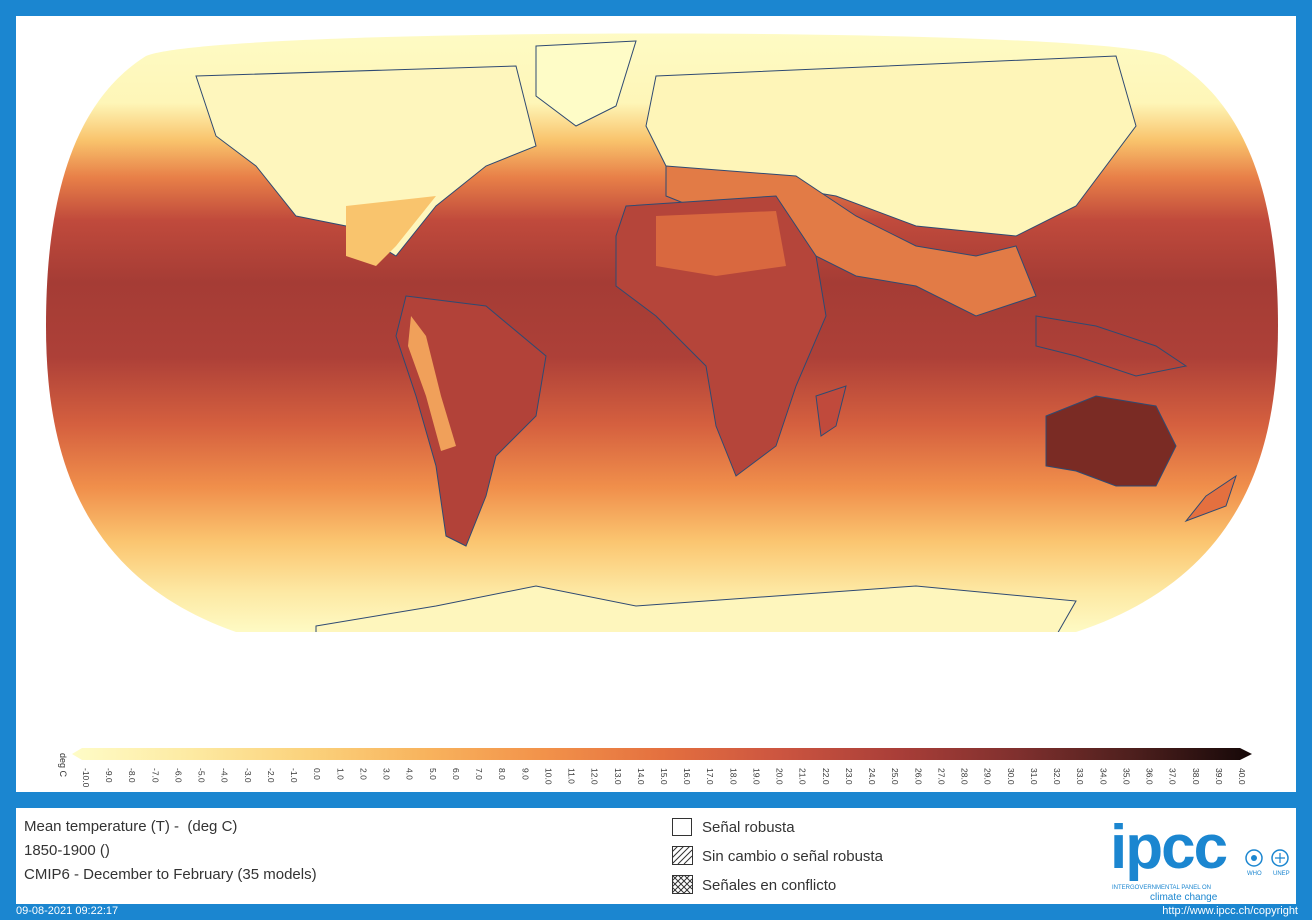 The image size is (1312, 920). What do you see at coordinates (387, 774) in the screenshot?
I see `colorbar-tick-label: 3.0` at bounding box center [387, 774].